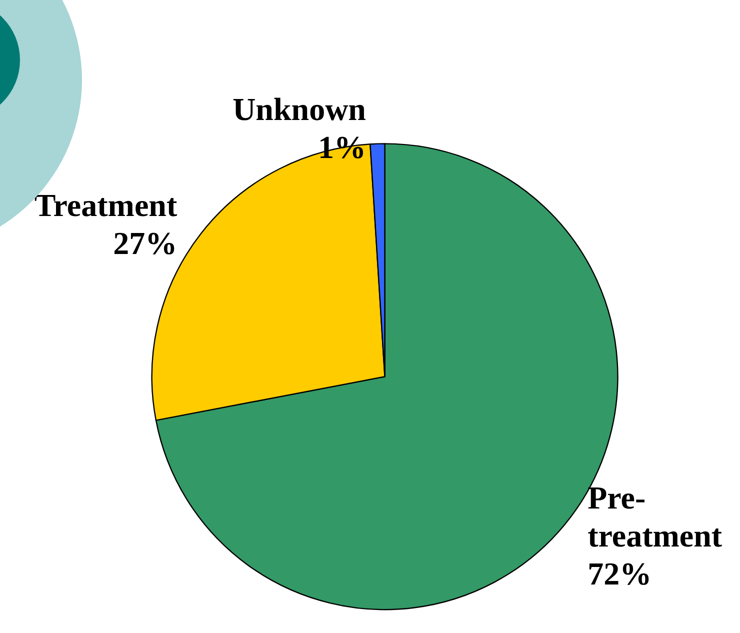 The image size is (740, 633). What do you see at coordinates (655, 516) in the screenshot?
I see `slice-label: Pre-treatment` at bounding box center [655, 516].